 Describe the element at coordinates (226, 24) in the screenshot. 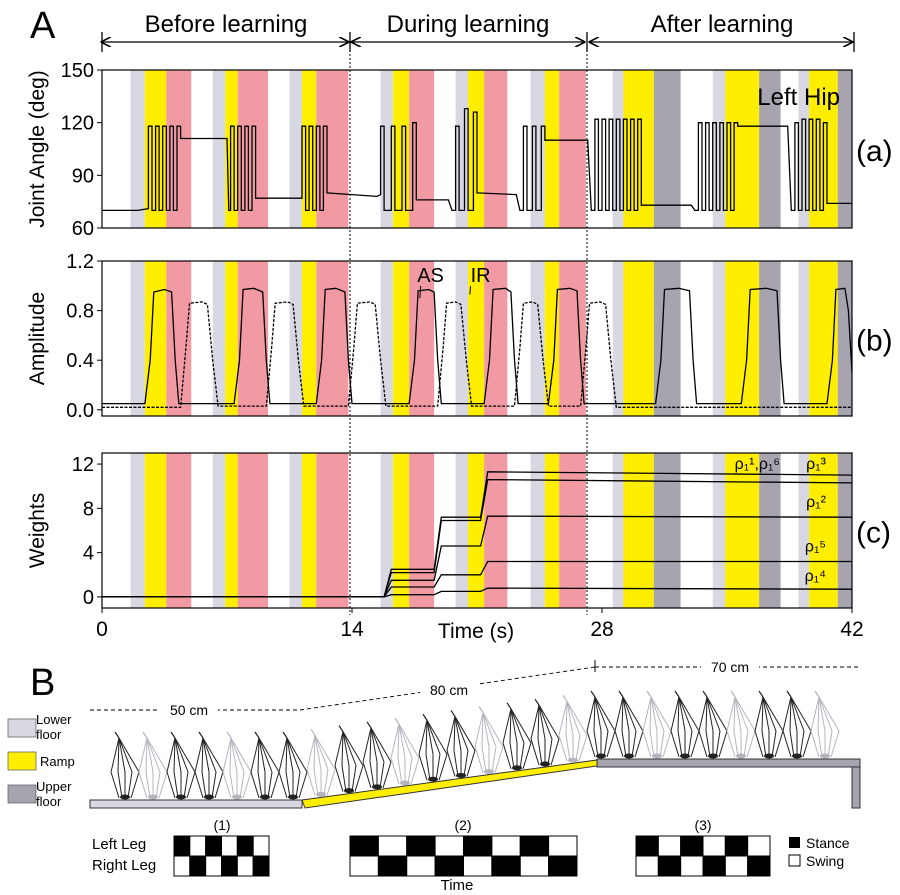

I see `phase-before-label: Before learning` at that location.